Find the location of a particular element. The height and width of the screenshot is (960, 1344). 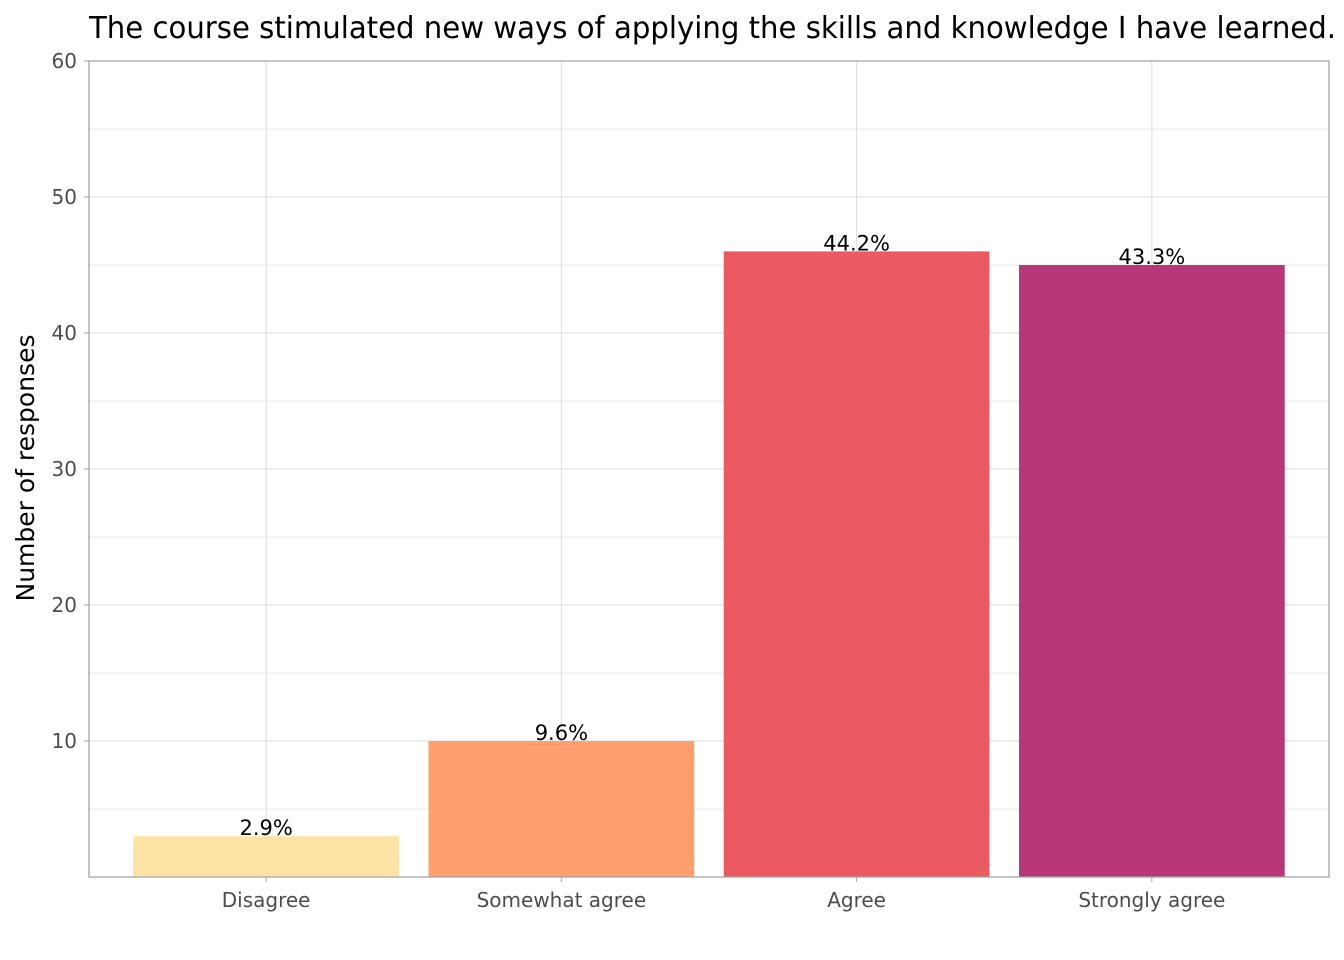

bar-somewhat-agree is located at coordinates (561, 809).